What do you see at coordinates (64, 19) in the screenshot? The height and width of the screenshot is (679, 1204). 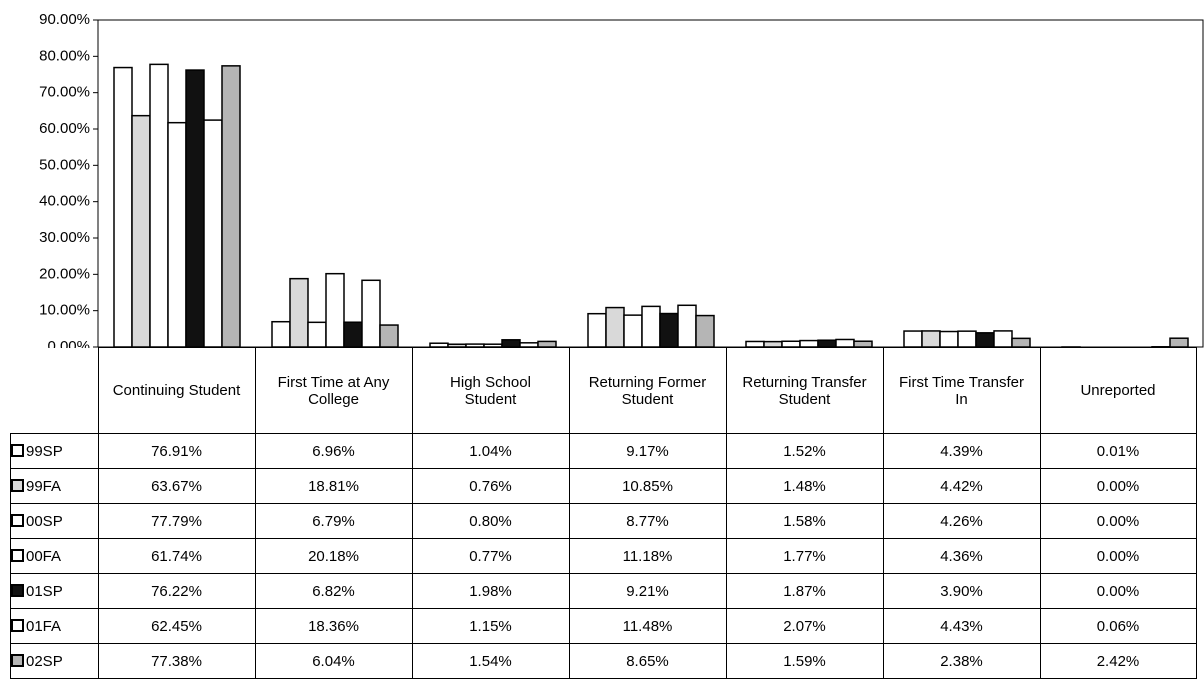 I see `y-tick-label: 90.00%` at bounding box center [64, 19].